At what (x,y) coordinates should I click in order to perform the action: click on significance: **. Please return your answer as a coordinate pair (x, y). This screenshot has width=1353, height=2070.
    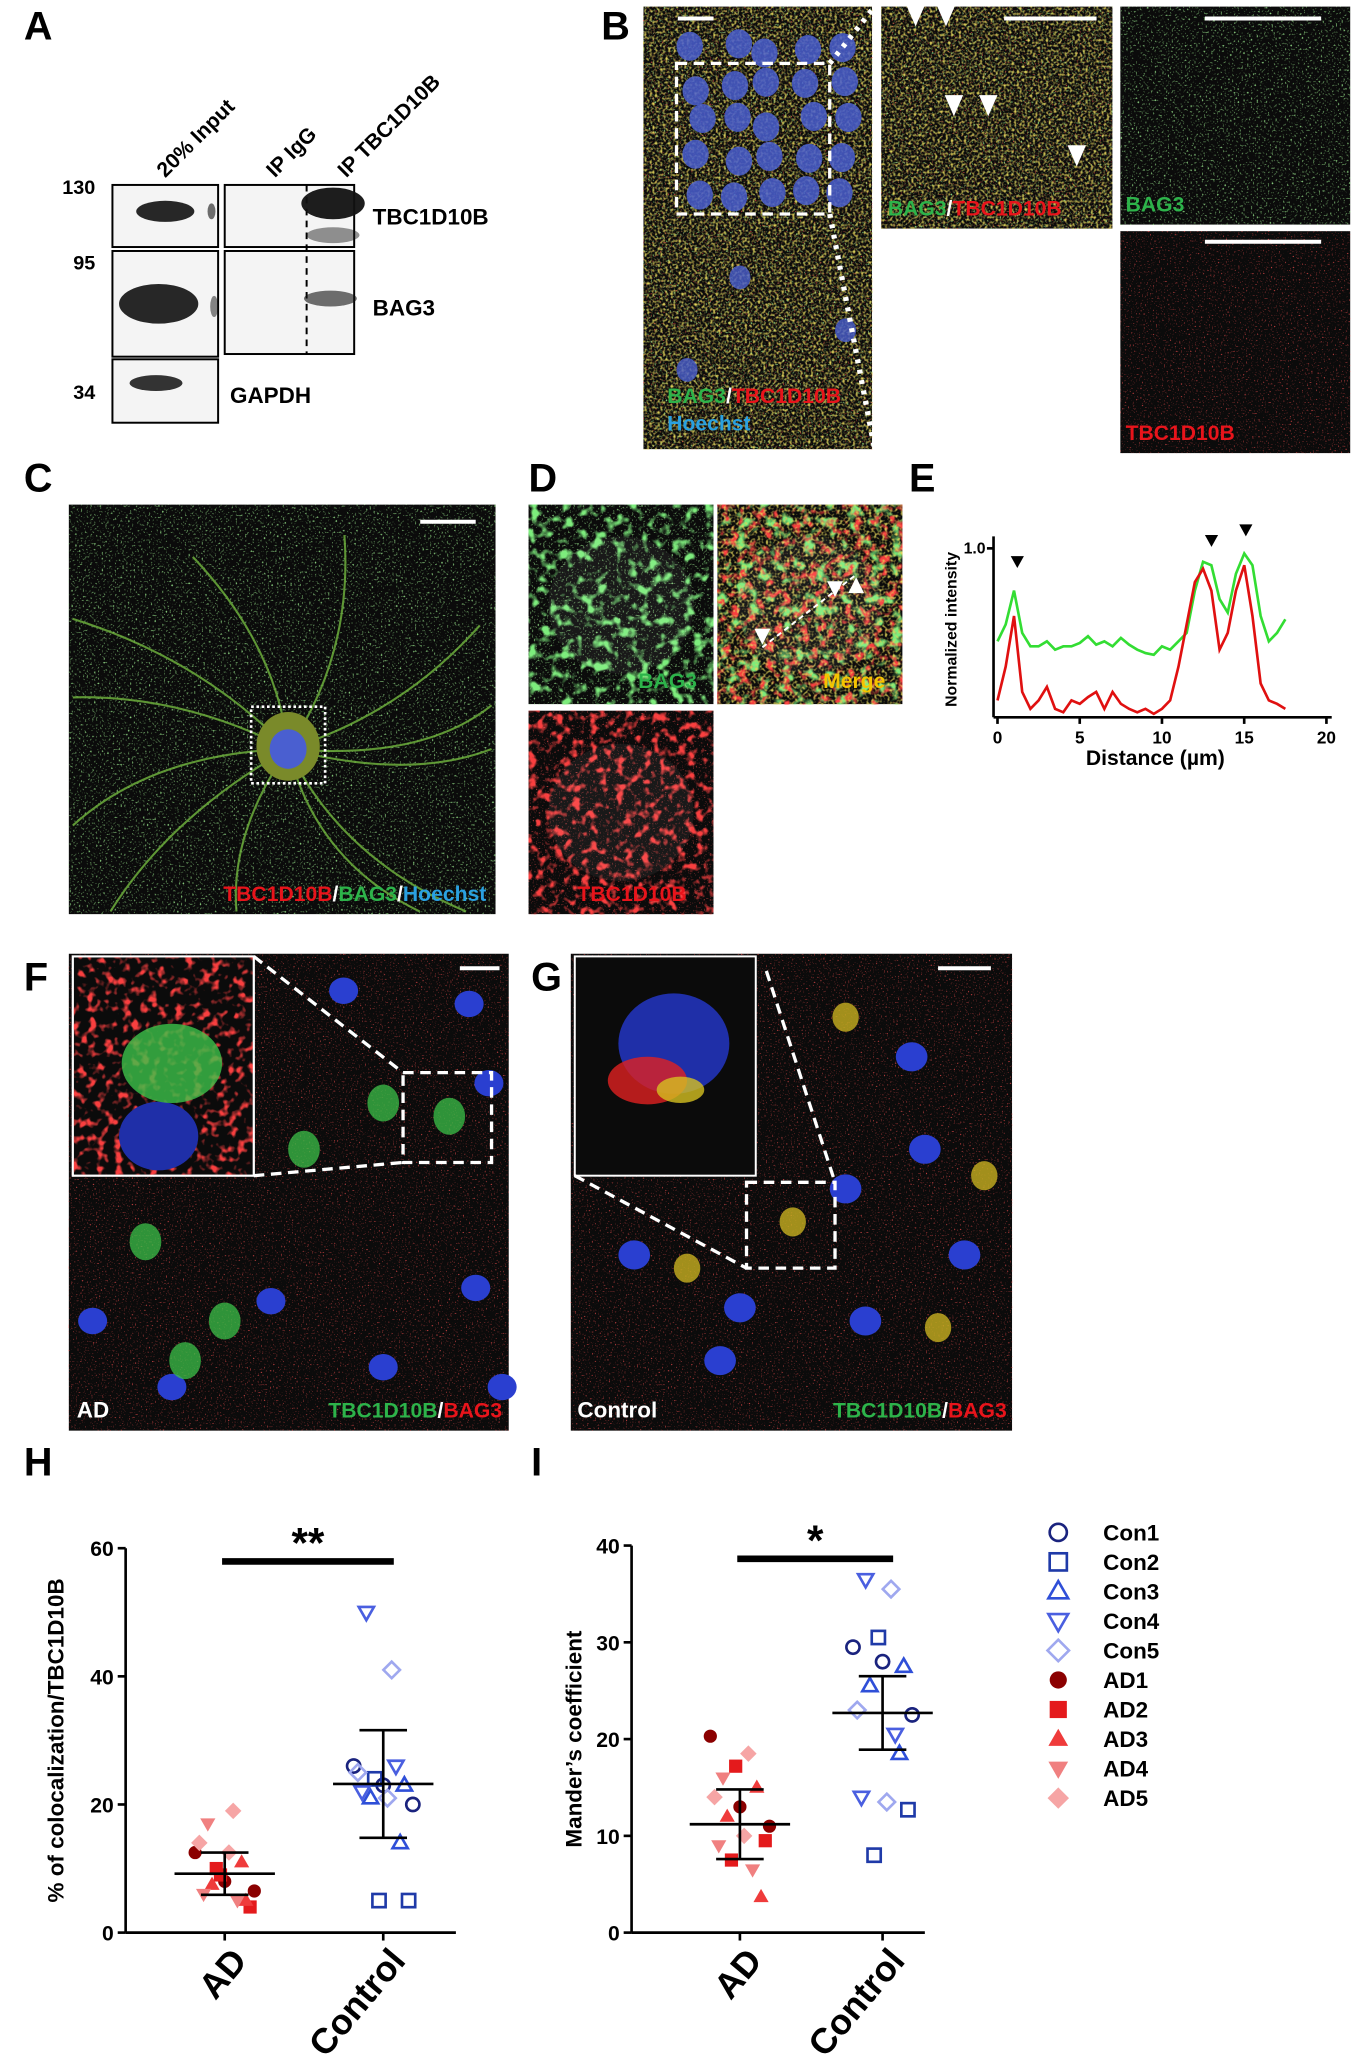
    Looking at the image, I should click on (307, 1542).